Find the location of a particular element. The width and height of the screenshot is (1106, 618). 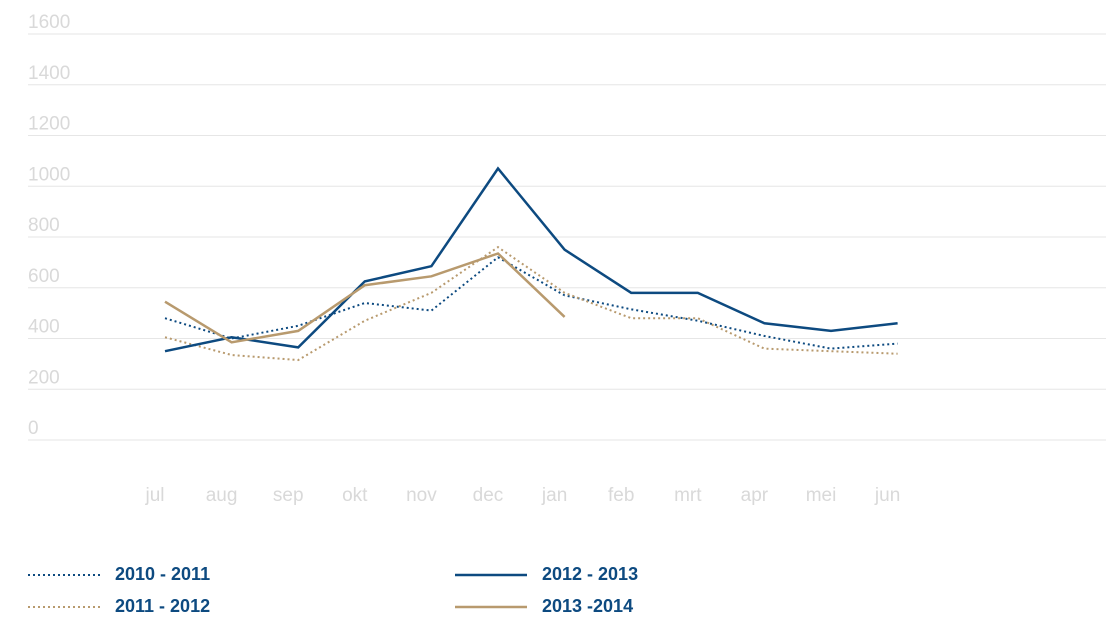

x-tick-label: apr is located at coordinates (755, 495).